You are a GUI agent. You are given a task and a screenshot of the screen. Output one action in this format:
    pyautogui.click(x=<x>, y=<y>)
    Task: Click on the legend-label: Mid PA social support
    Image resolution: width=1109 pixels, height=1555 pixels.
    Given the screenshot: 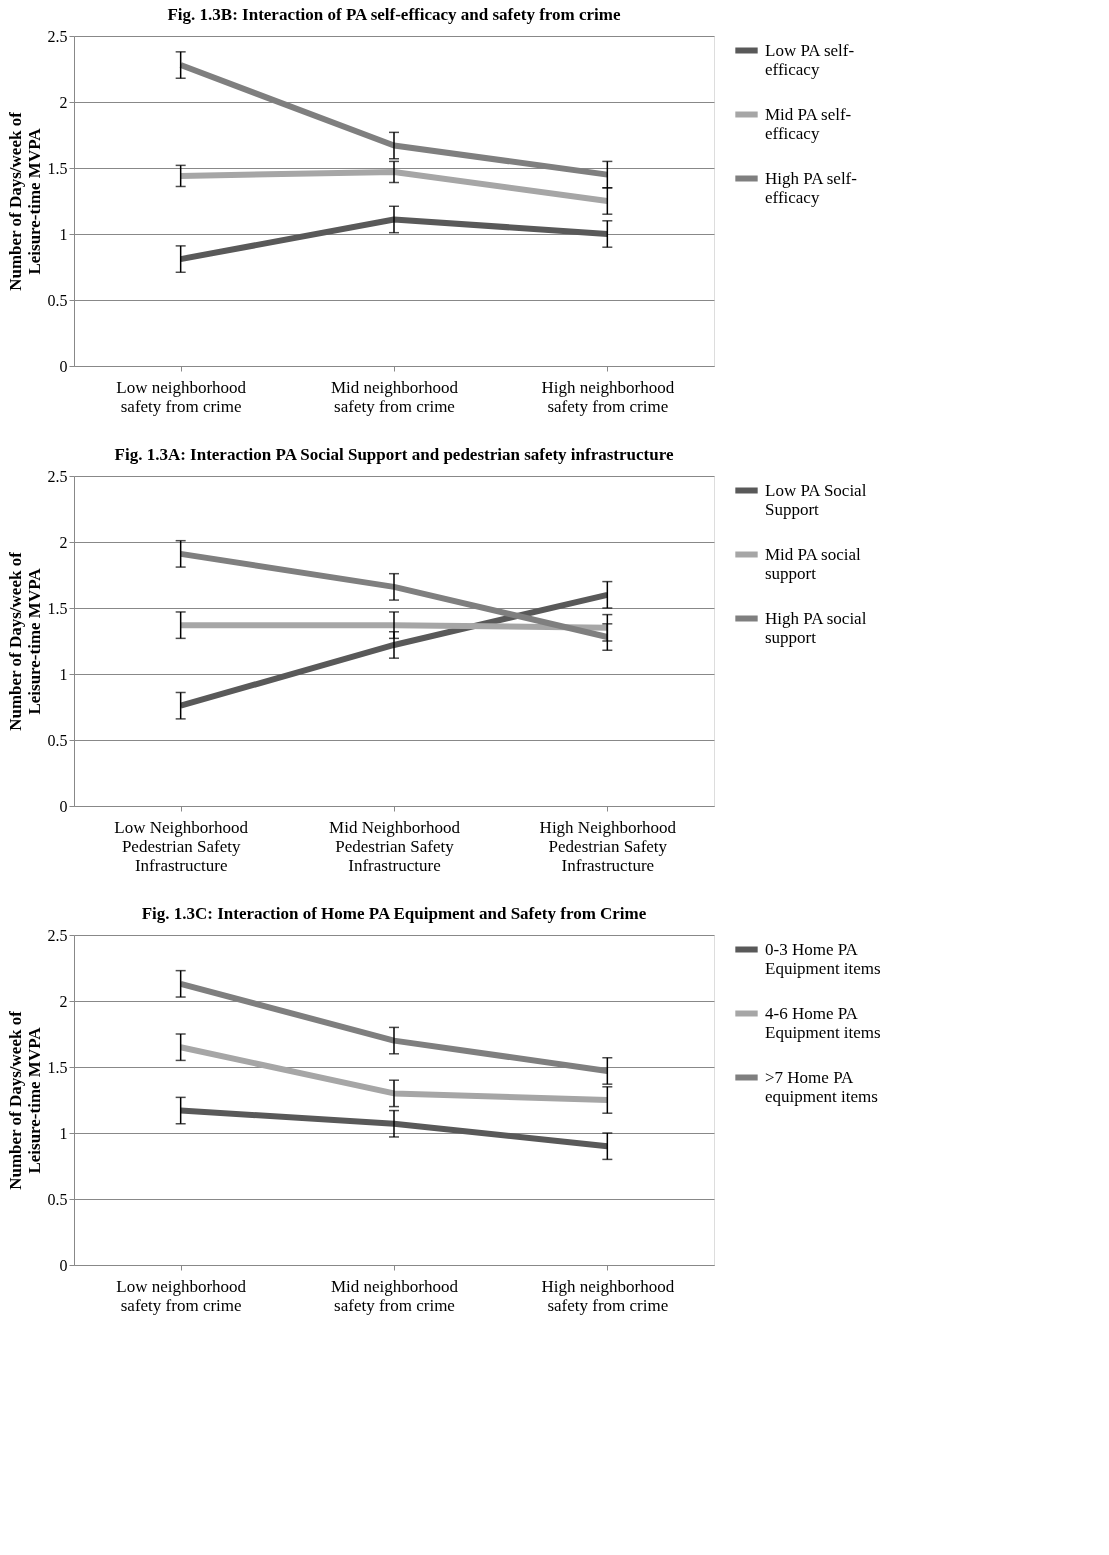 What is the action you would take?
    pyautogui.click(x=813, y=563)
    